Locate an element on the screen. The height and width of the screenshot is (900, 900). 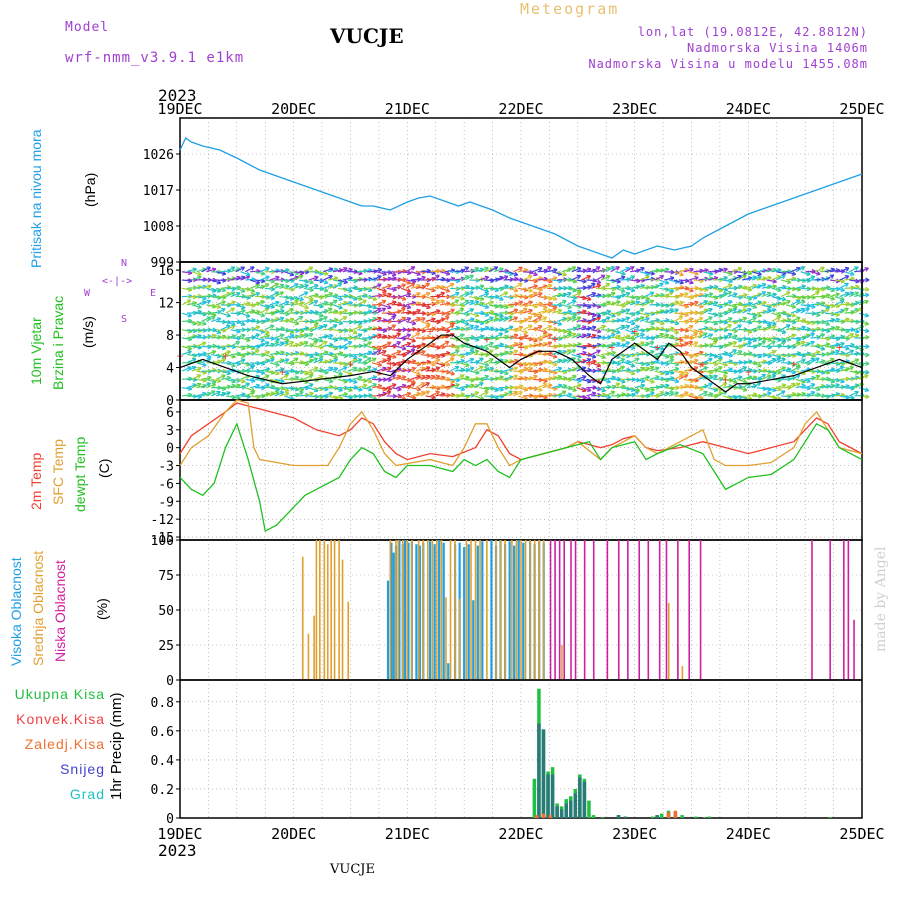
y-tick-label: 1017 is located at coordinates (158, 191).